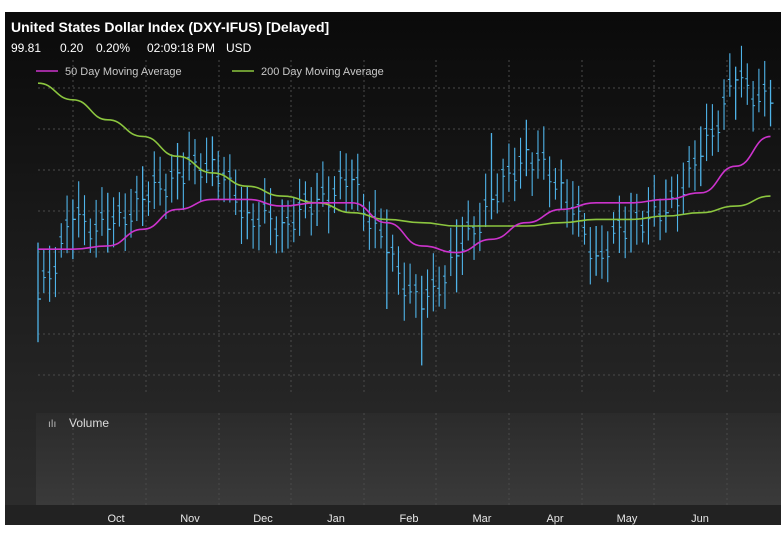  Describe the element at coordinates (482, 519) in the screenshot. I see `x-tick-label: Mar` at that location.